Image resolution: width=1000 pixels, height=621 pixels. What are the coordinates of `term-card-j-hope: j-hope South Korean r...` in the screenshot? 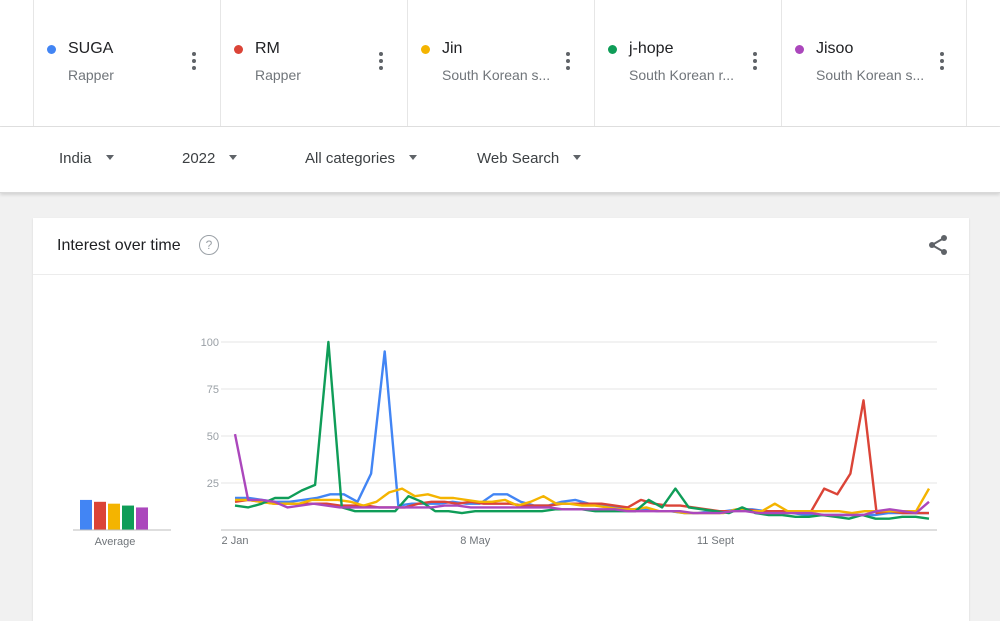 It's located at (687, 63).